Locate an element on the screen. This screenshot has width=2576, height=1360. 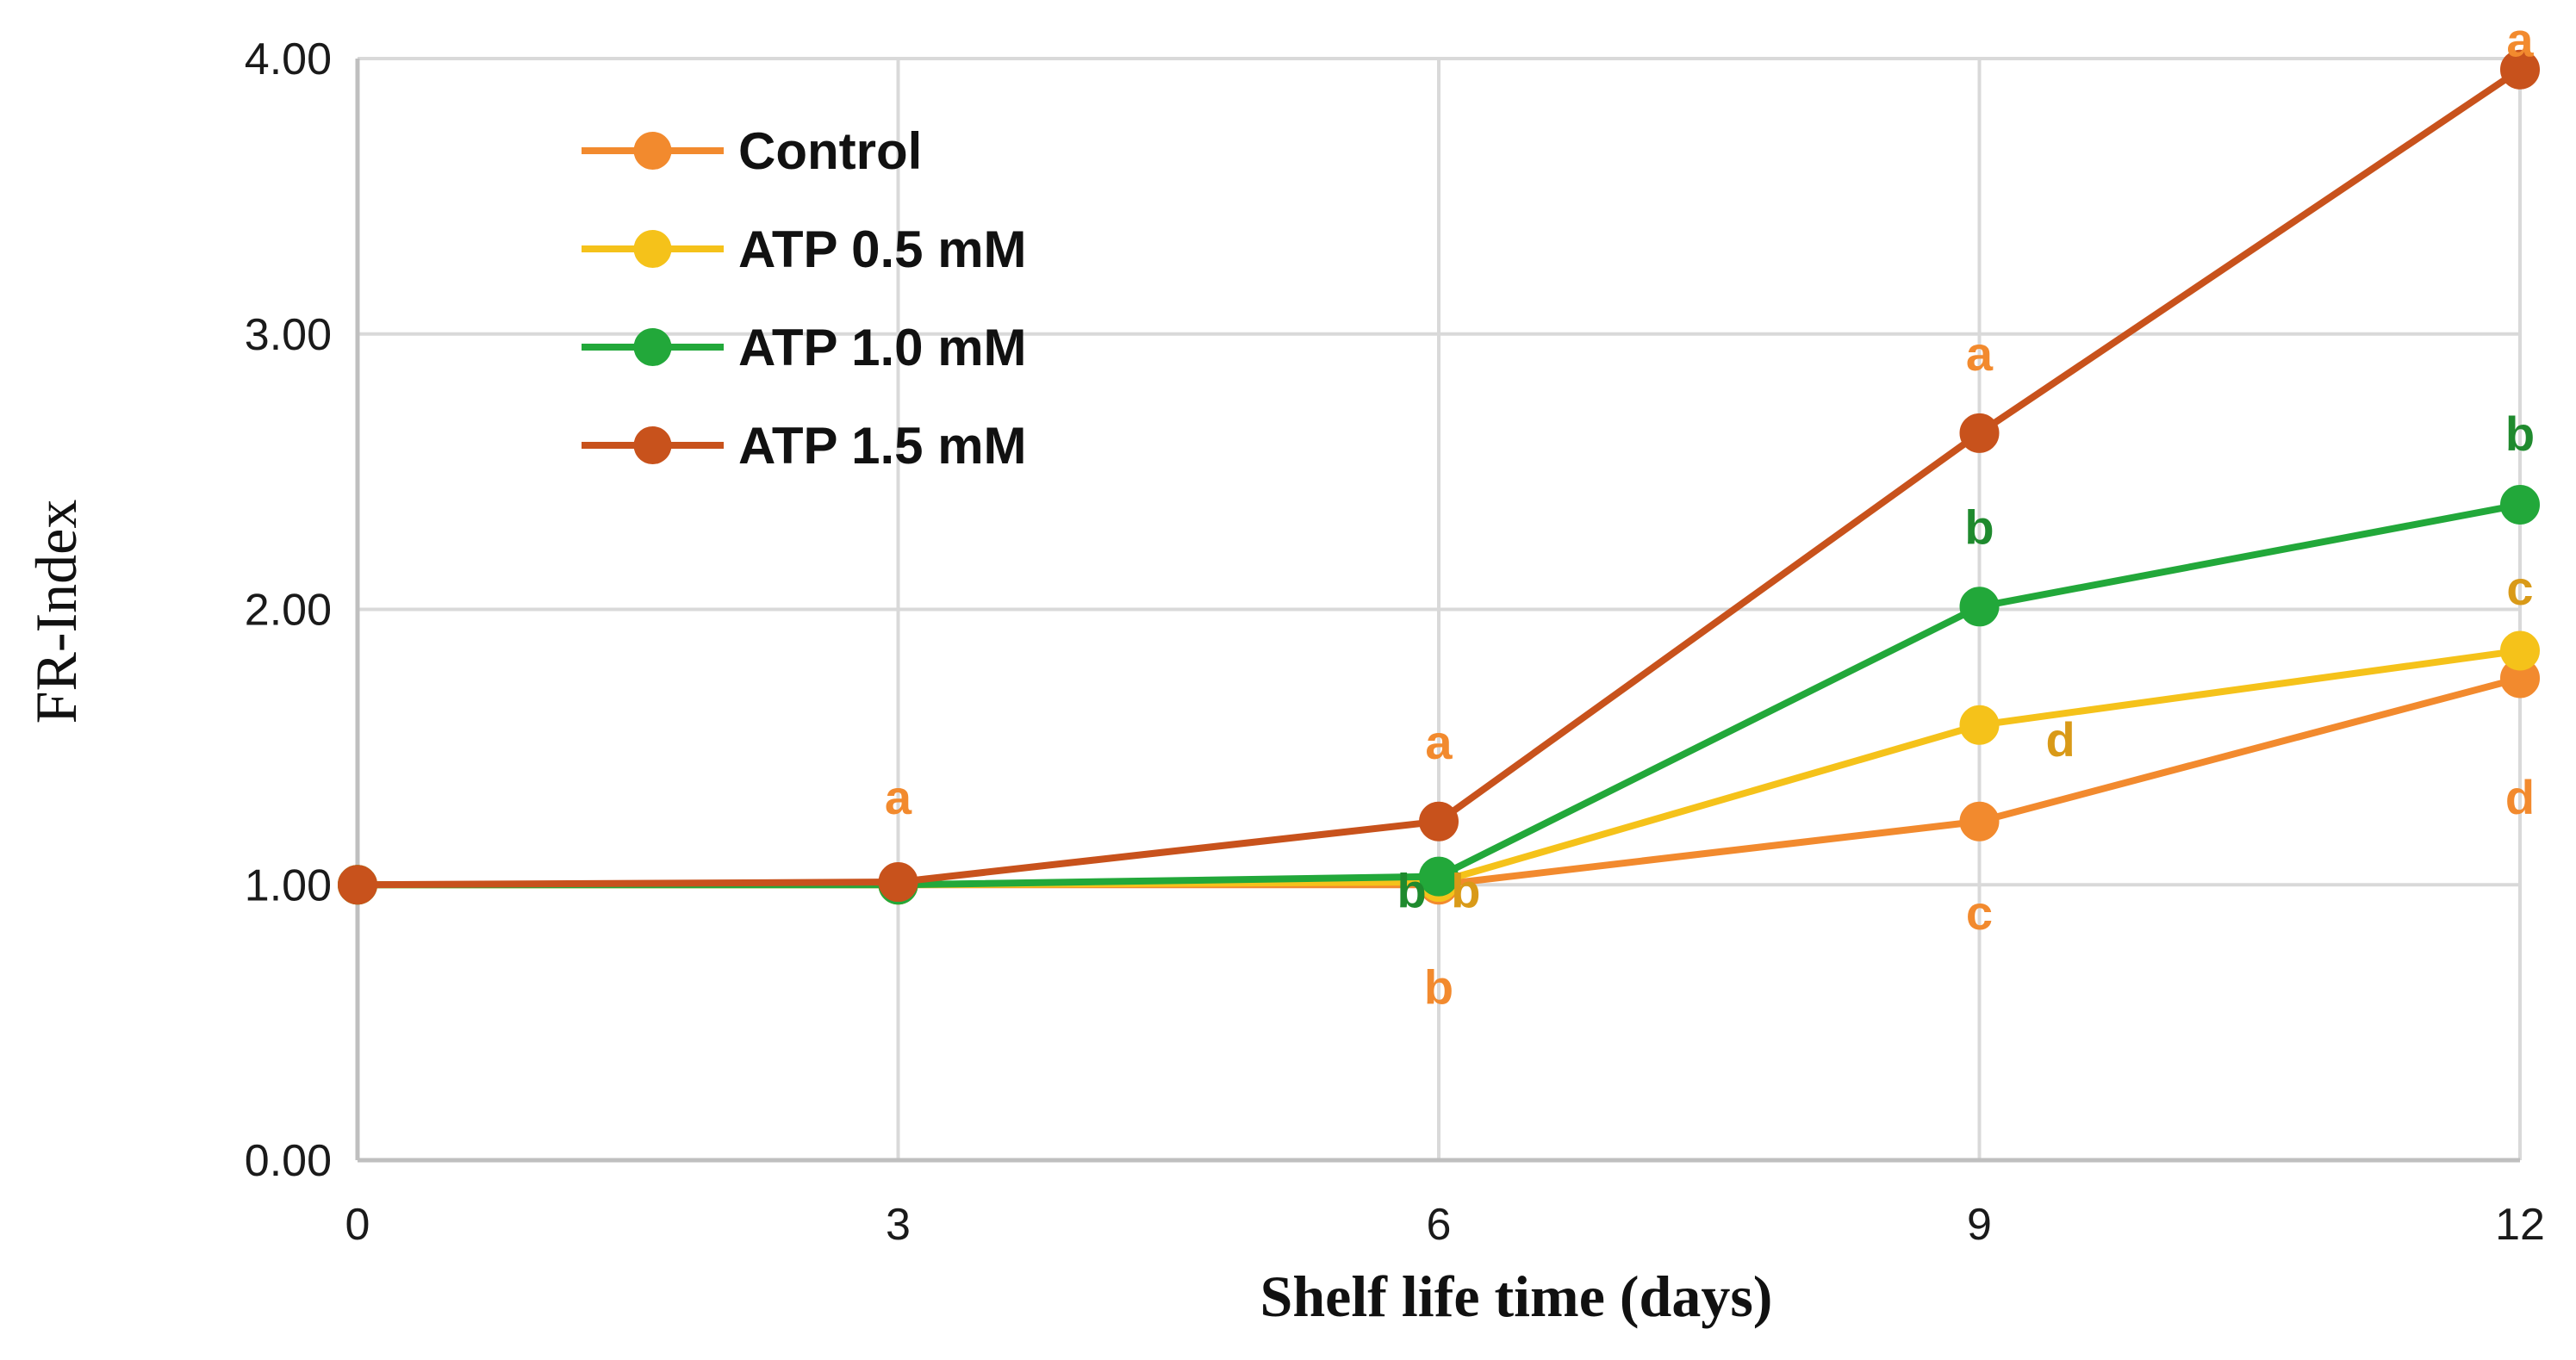
legend-item: ATP 0.5 mM is located at coordinates (805, 249).